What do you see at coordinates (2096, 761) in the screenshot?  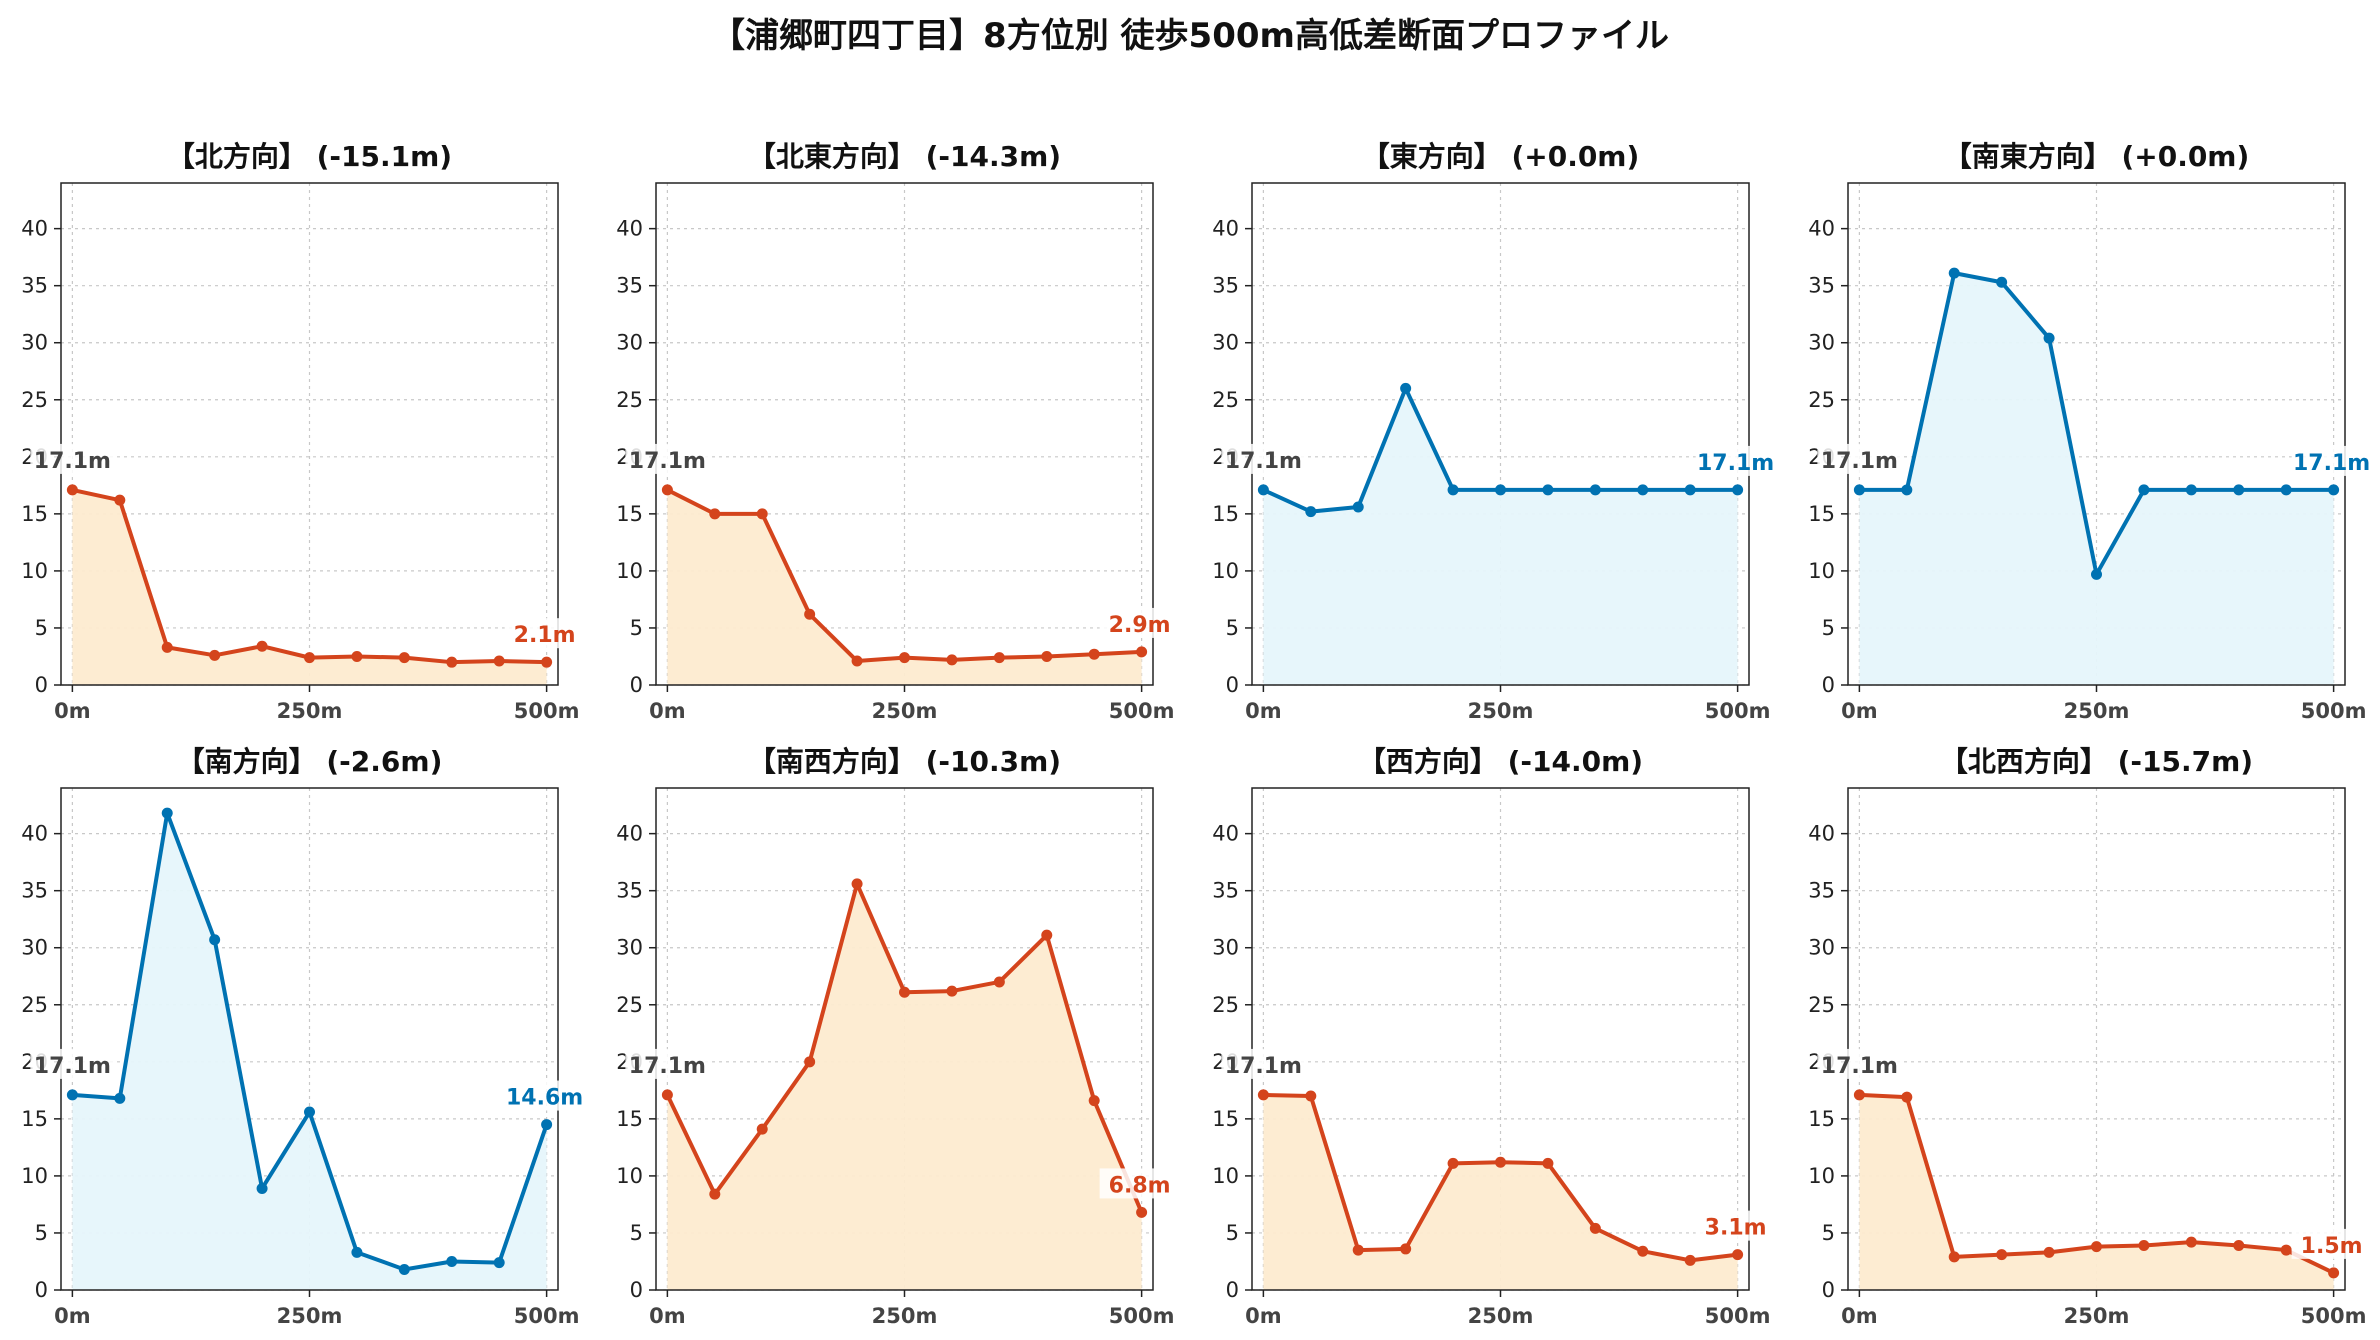 I see `panel-title: 【北西方向】 (-15.7m)` at bounding box center [2096, 761].